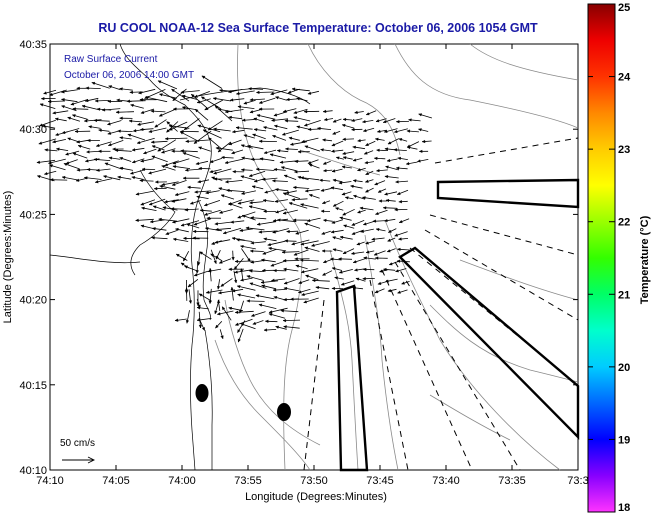 This screenshot has height=523, width=651. Describe the element at coordinates (624, 368) in the screenshot. I see `colorbar-tick-label: 20` at that location.